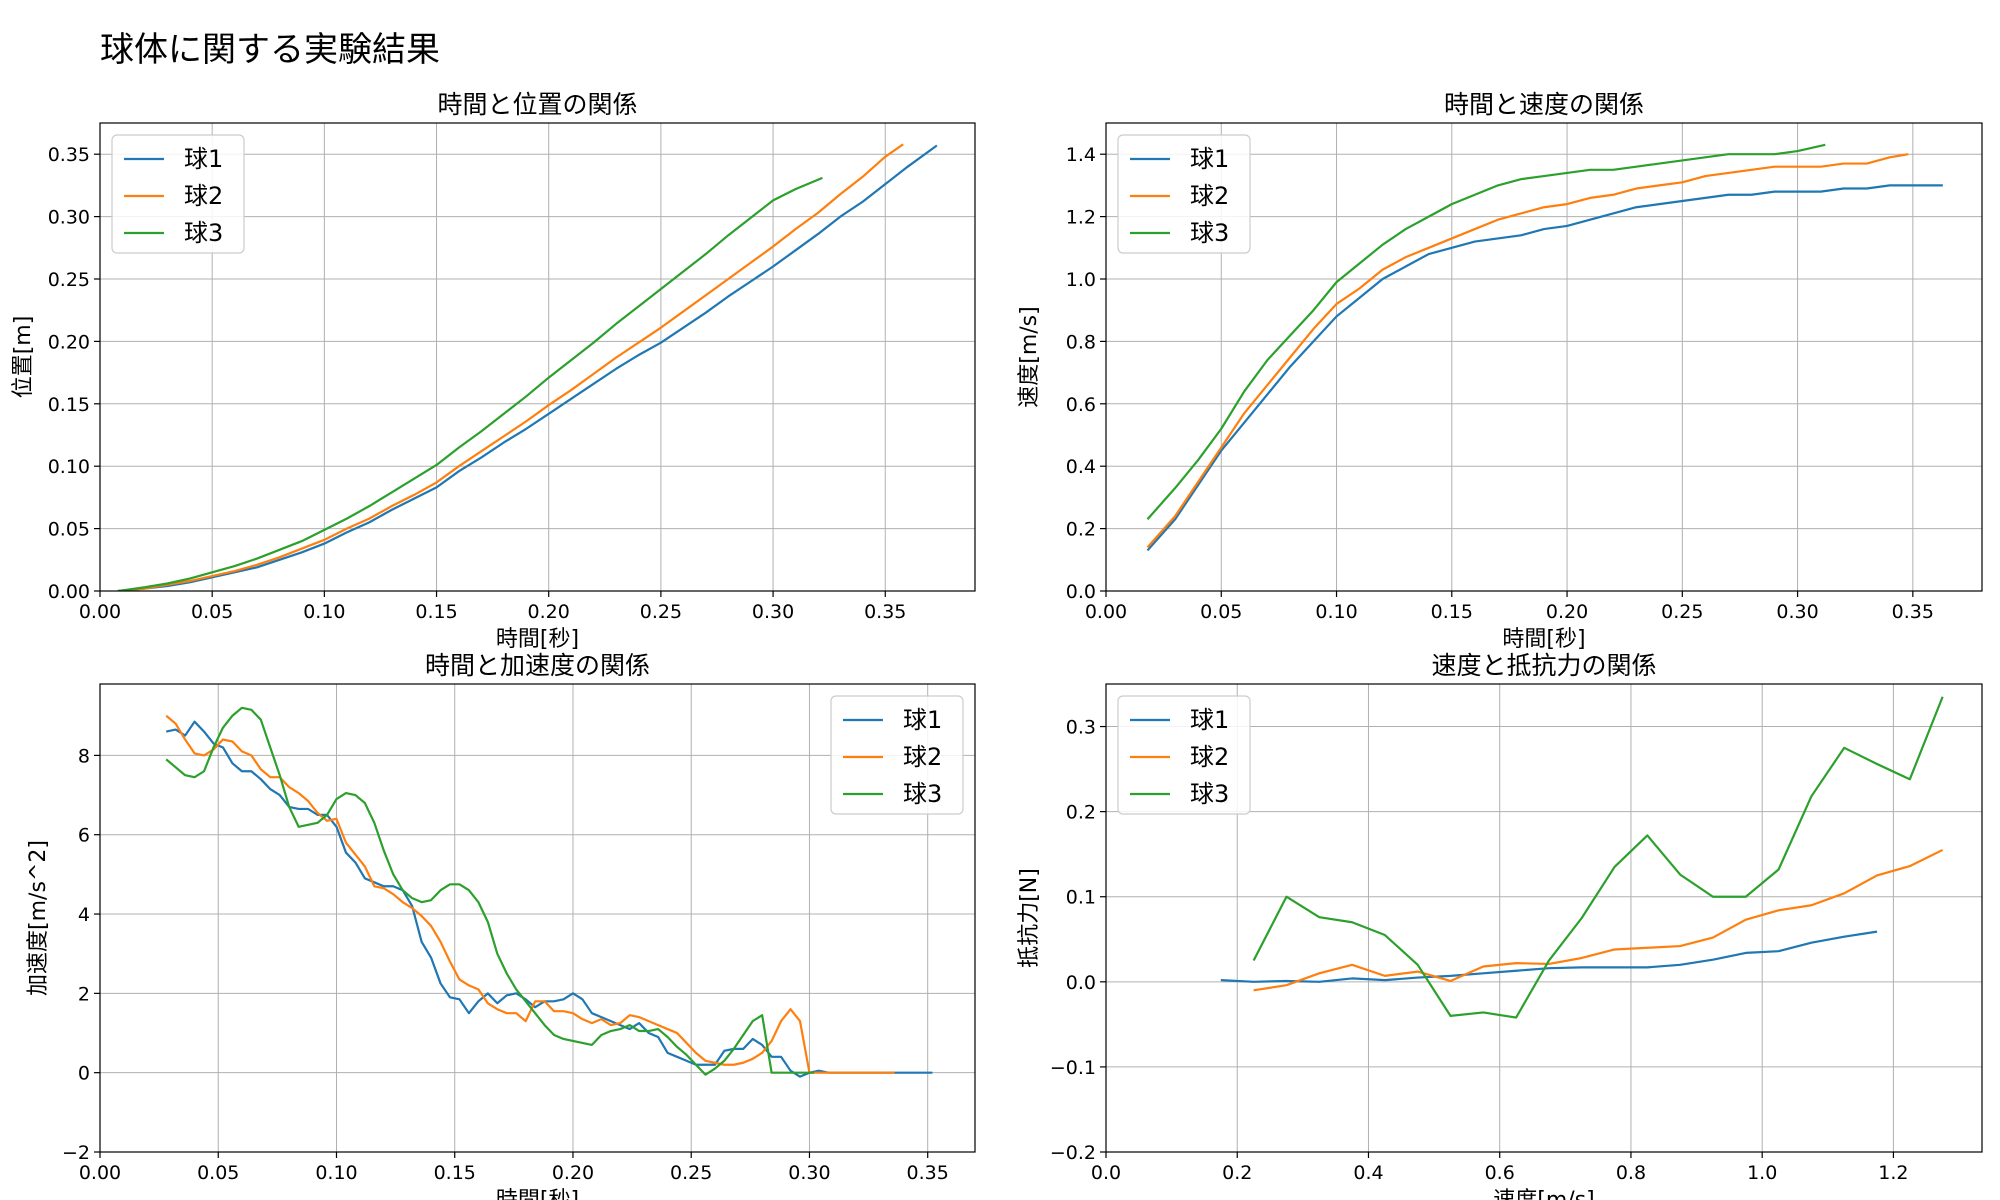 This screenshot has height=1200, width=2000. Describe the element at coordinates (1073, 1068) in the screenshot. I see `y-tick-label: −0.1` at that location.